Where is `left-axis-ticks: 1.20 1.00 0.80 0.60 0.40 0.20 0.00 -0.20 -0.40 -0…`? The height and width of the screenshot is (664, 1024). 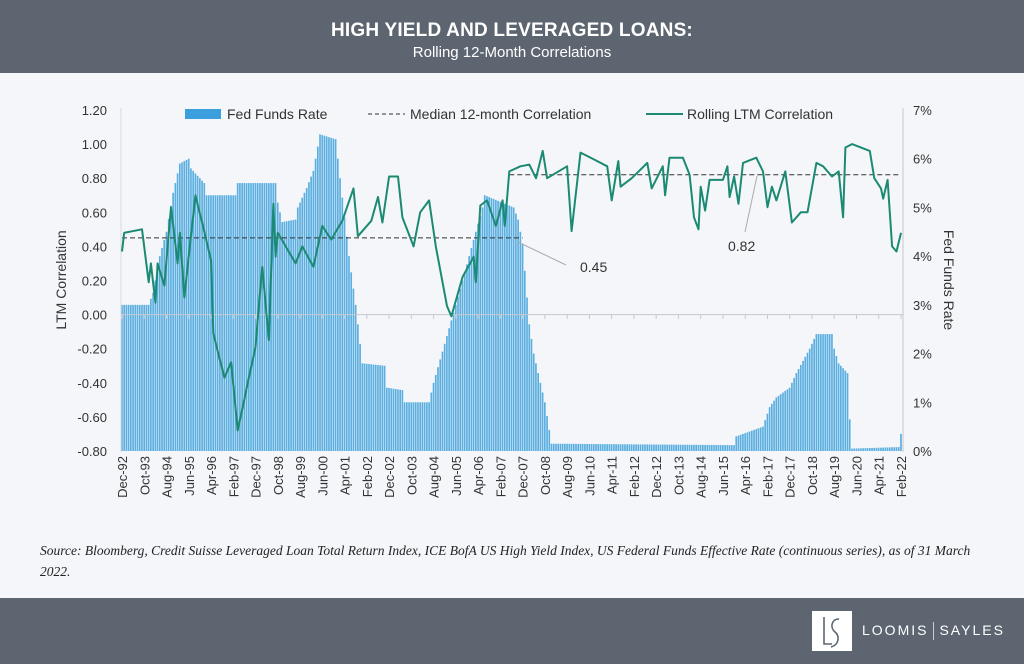
left-axis-ticks: 1.20 1.00 0.80 0.60 0.40 0.20 0.00 -0.20 -0.40 -0… is located at coordinates (92, 281).